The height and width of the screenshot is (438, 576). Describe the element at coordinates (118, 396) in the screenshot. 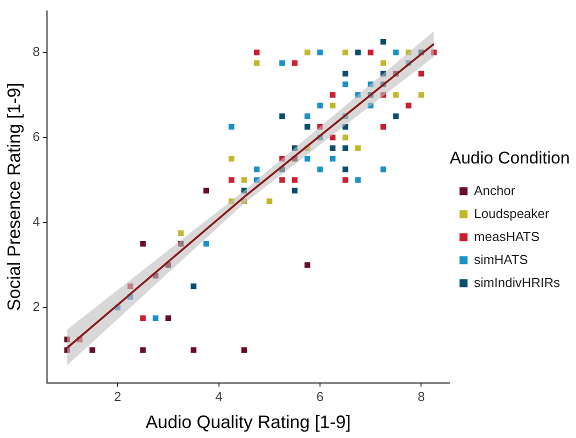

I see `x-tick-label: 2` at that location.